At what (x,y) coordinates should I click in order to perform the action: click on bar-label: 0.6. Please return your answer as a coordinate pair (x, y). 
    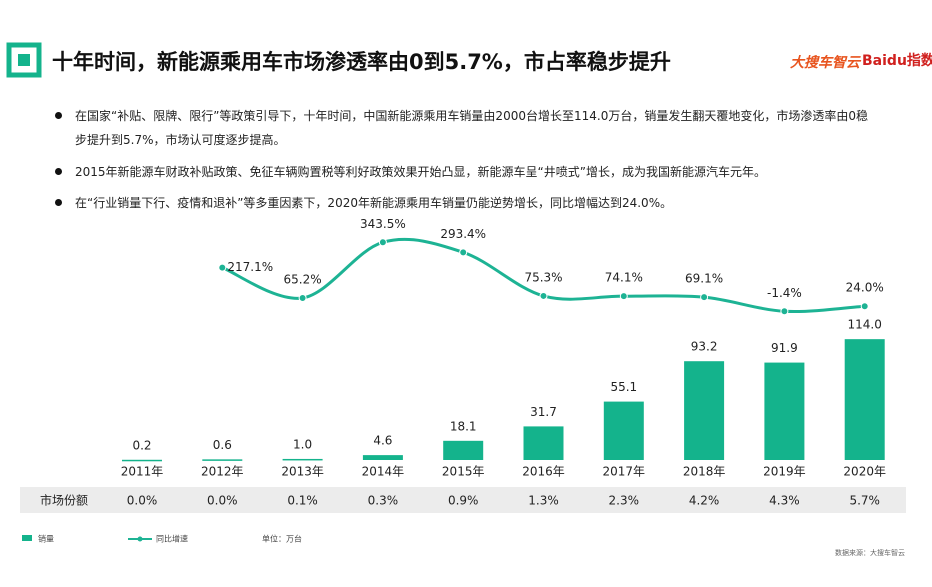
    Looking at the image, I should click on (222, 445).